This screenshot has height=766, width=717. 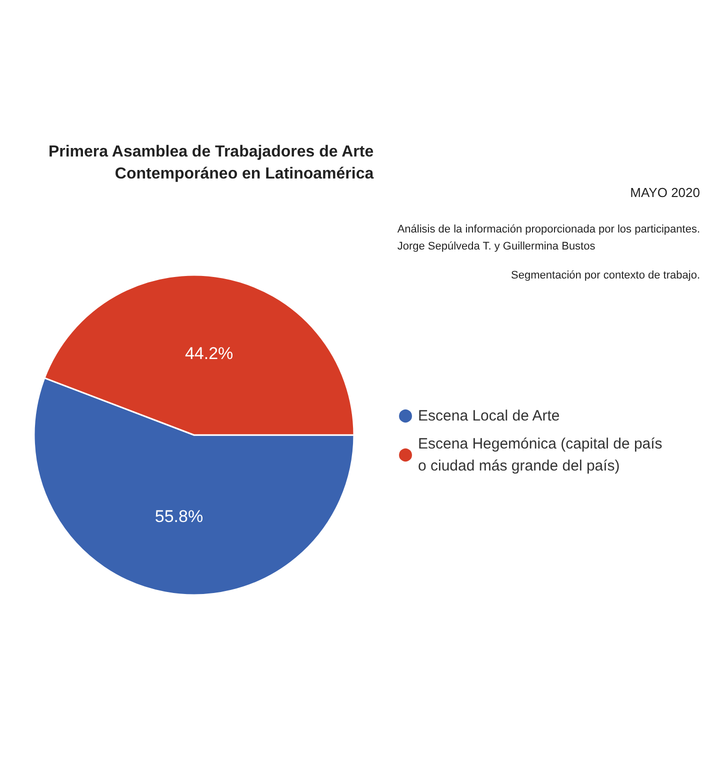 What do you see at coordinates (605, 276) in the screenshot?
I see `text: Segmentación por contexto de trabajo.` at bounding box center [605, 276].